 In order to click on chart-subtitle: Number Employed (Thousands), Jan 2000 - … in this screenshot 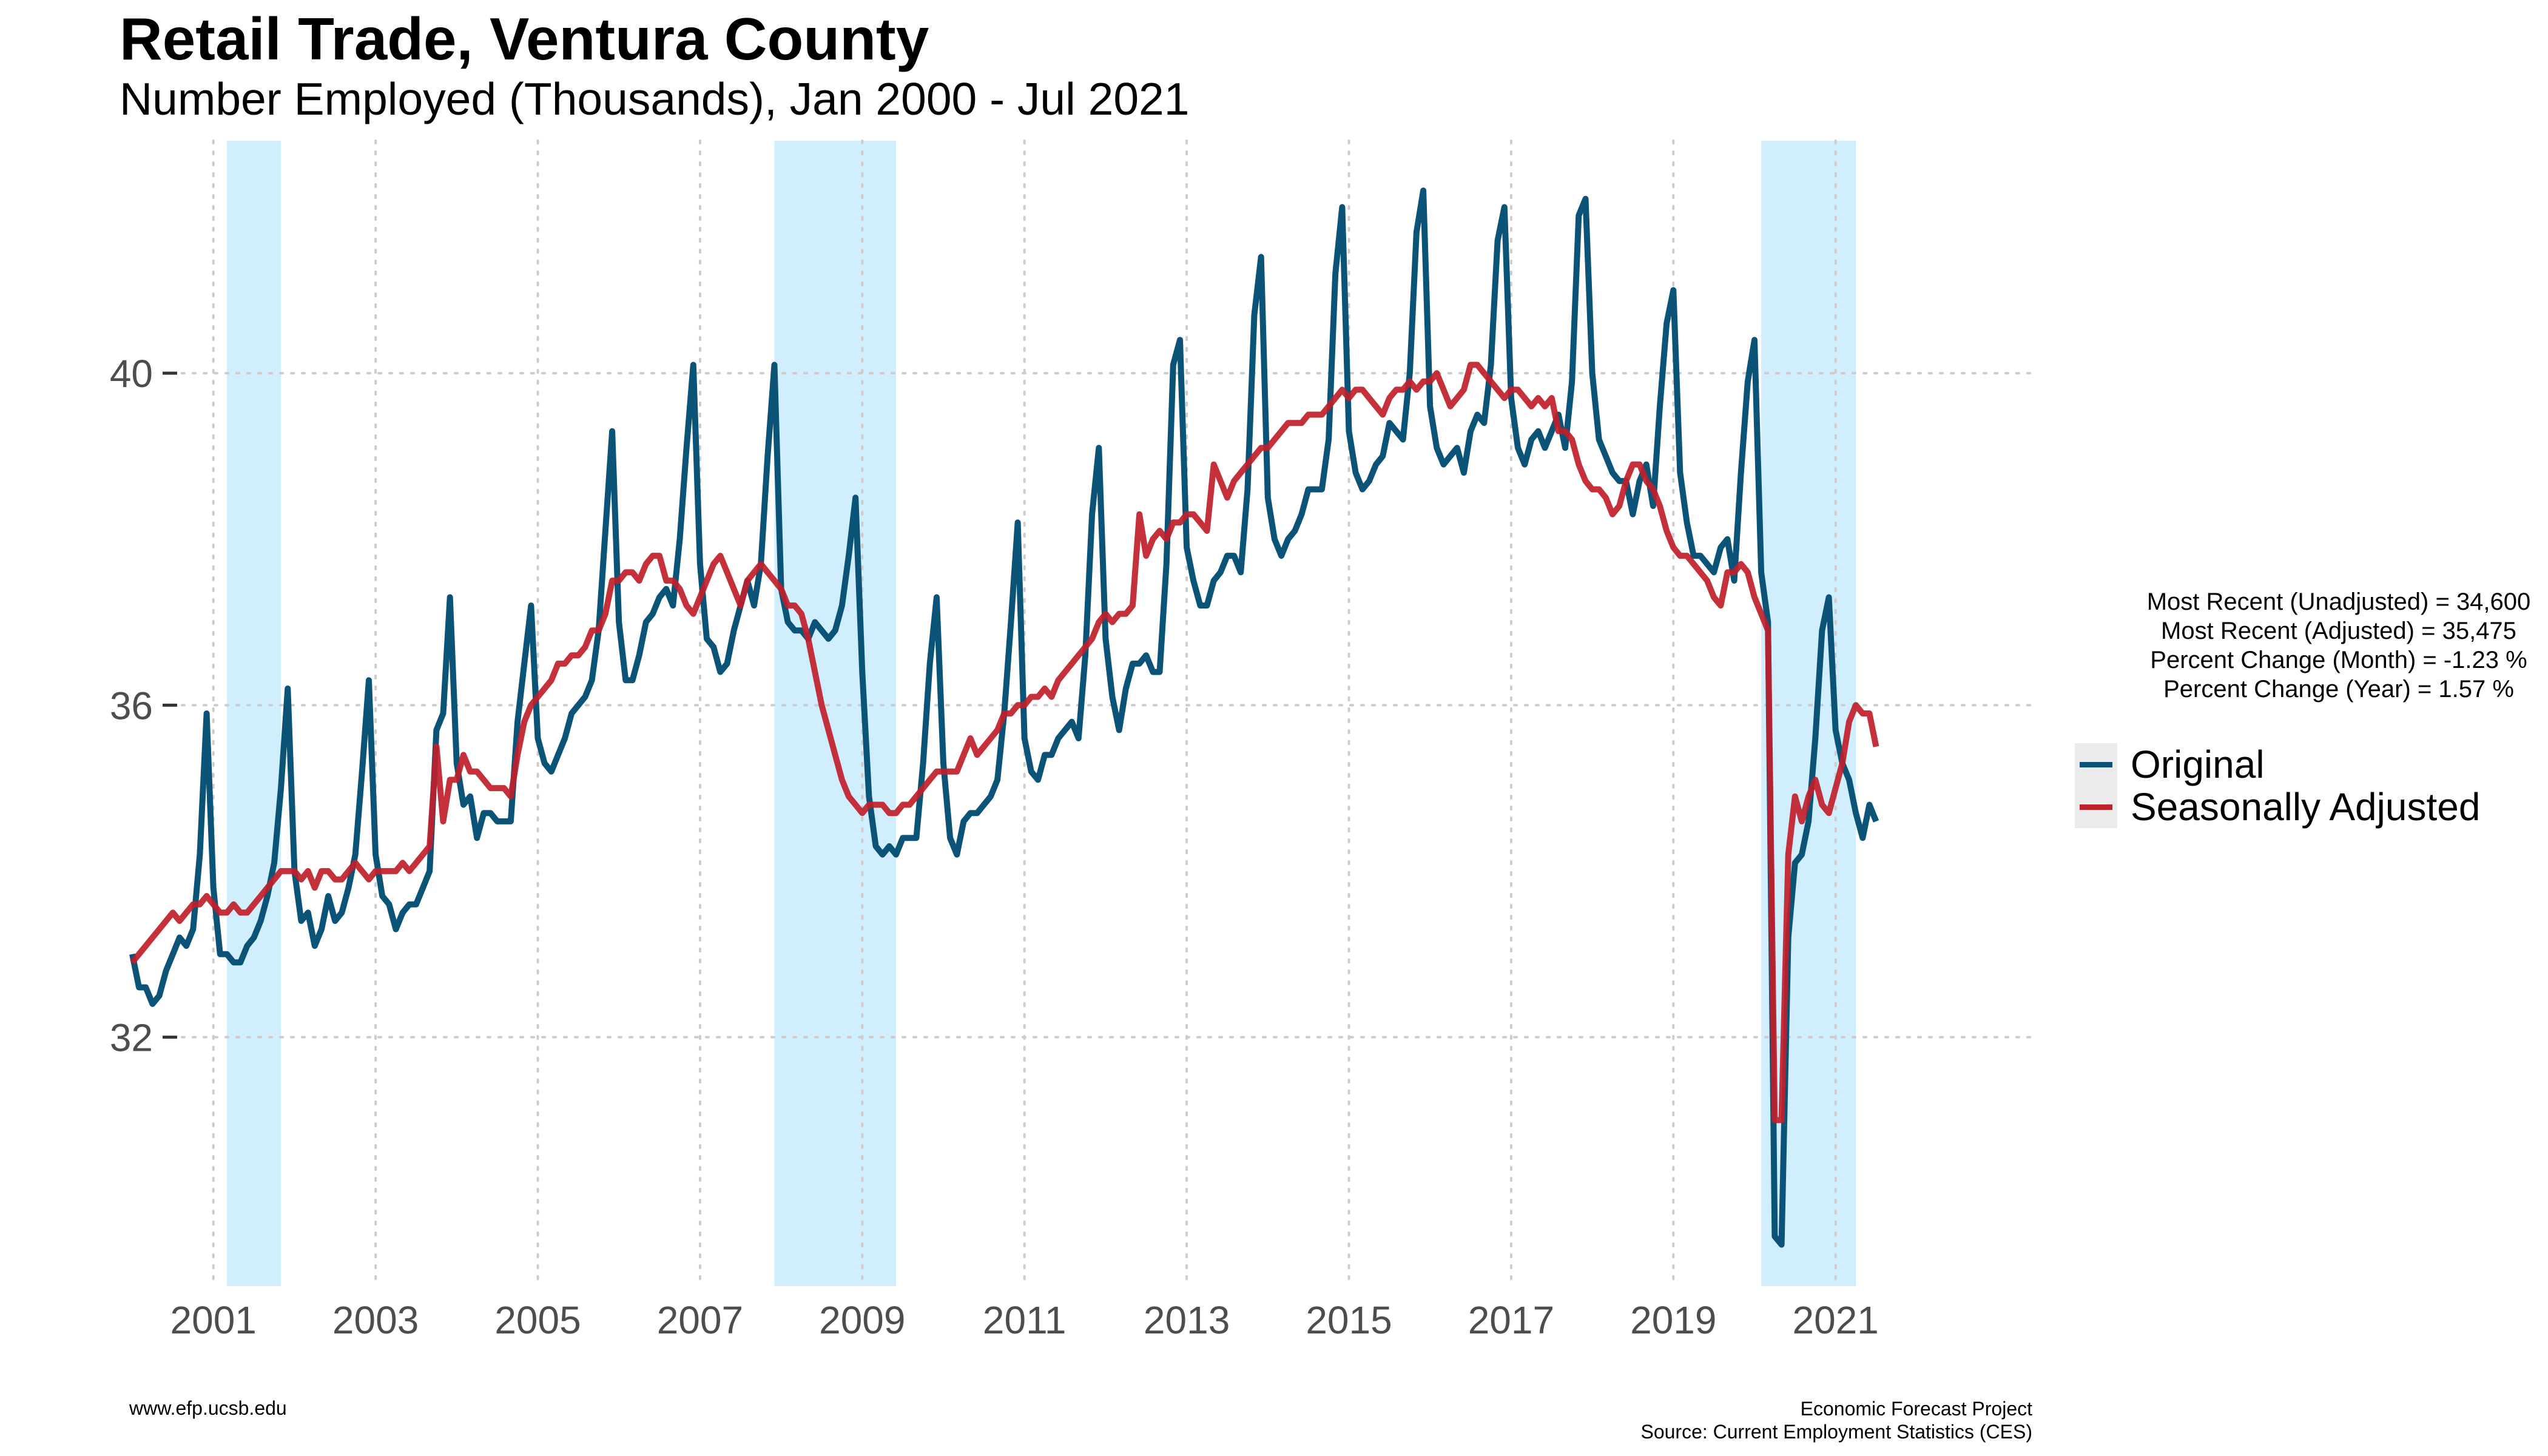, I will do `click(655, 98)`.